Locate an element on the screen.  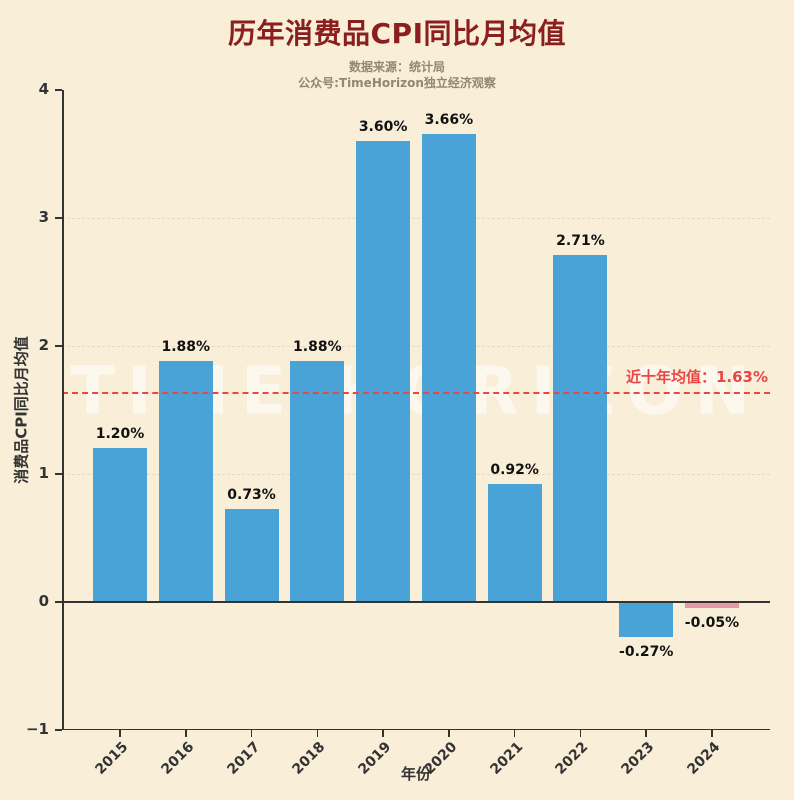
x-axis-spine is located at coordinates (416, 729).